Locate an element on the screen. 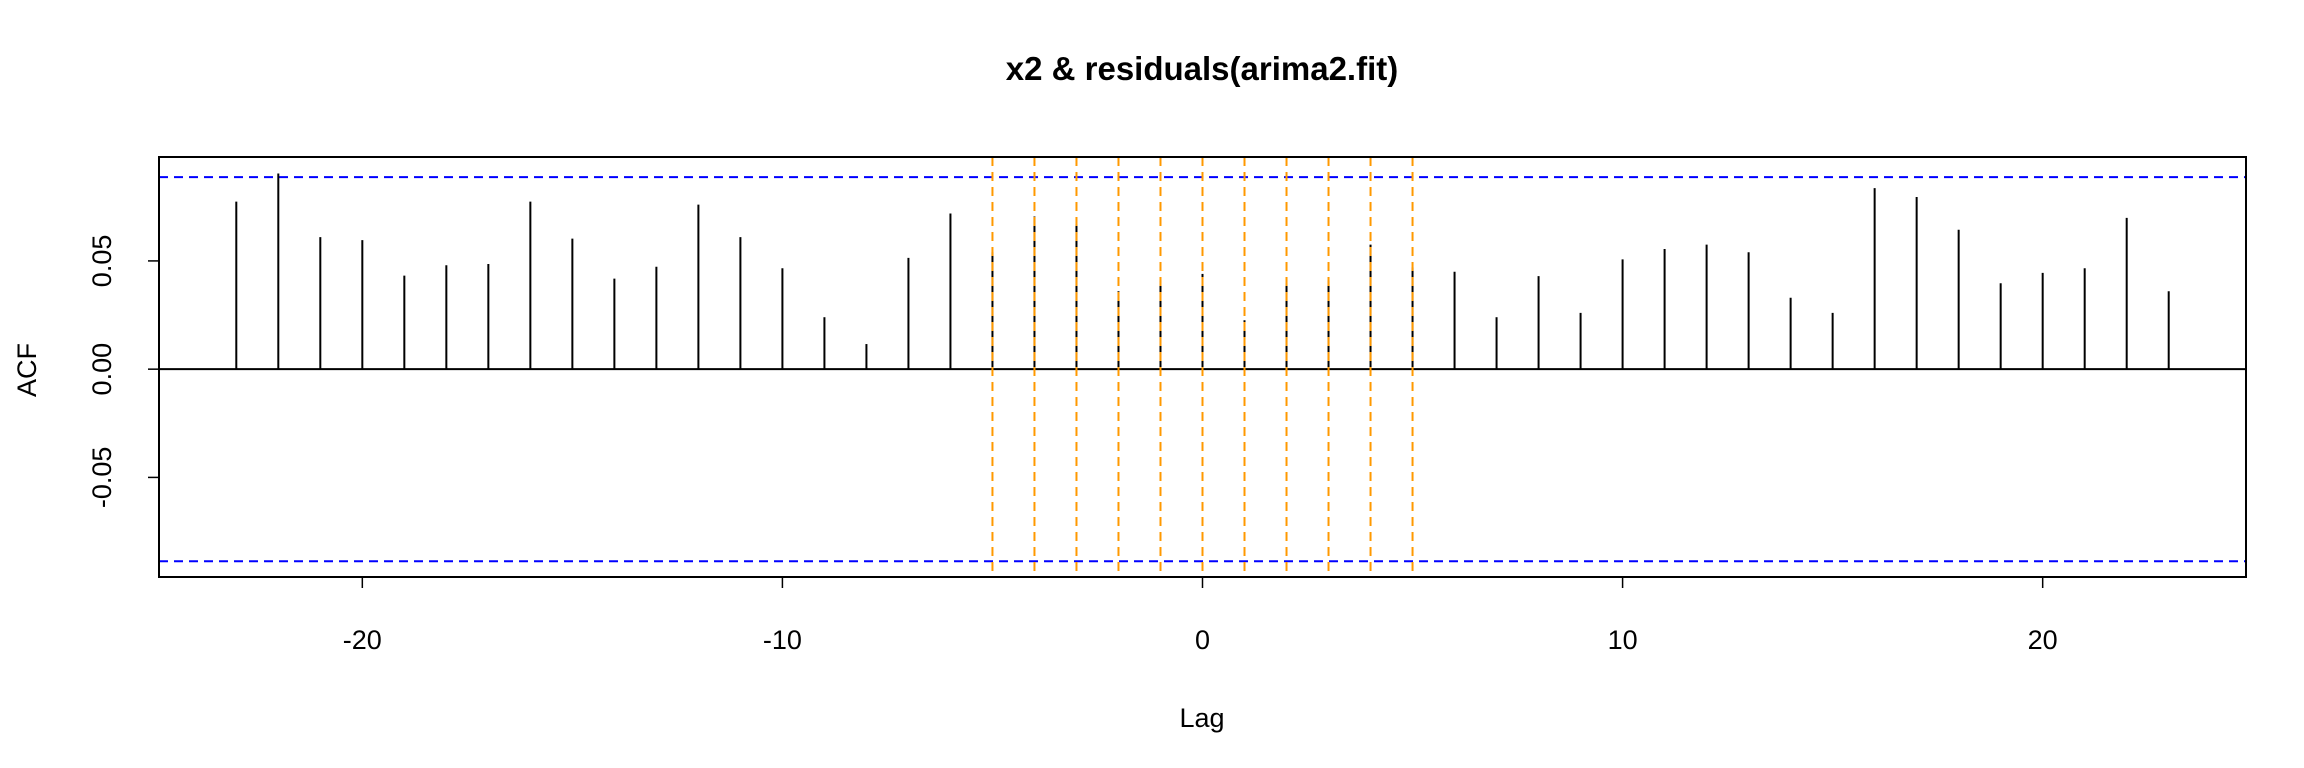  x-tick-label: -20 is located at coordinates (362, 640).